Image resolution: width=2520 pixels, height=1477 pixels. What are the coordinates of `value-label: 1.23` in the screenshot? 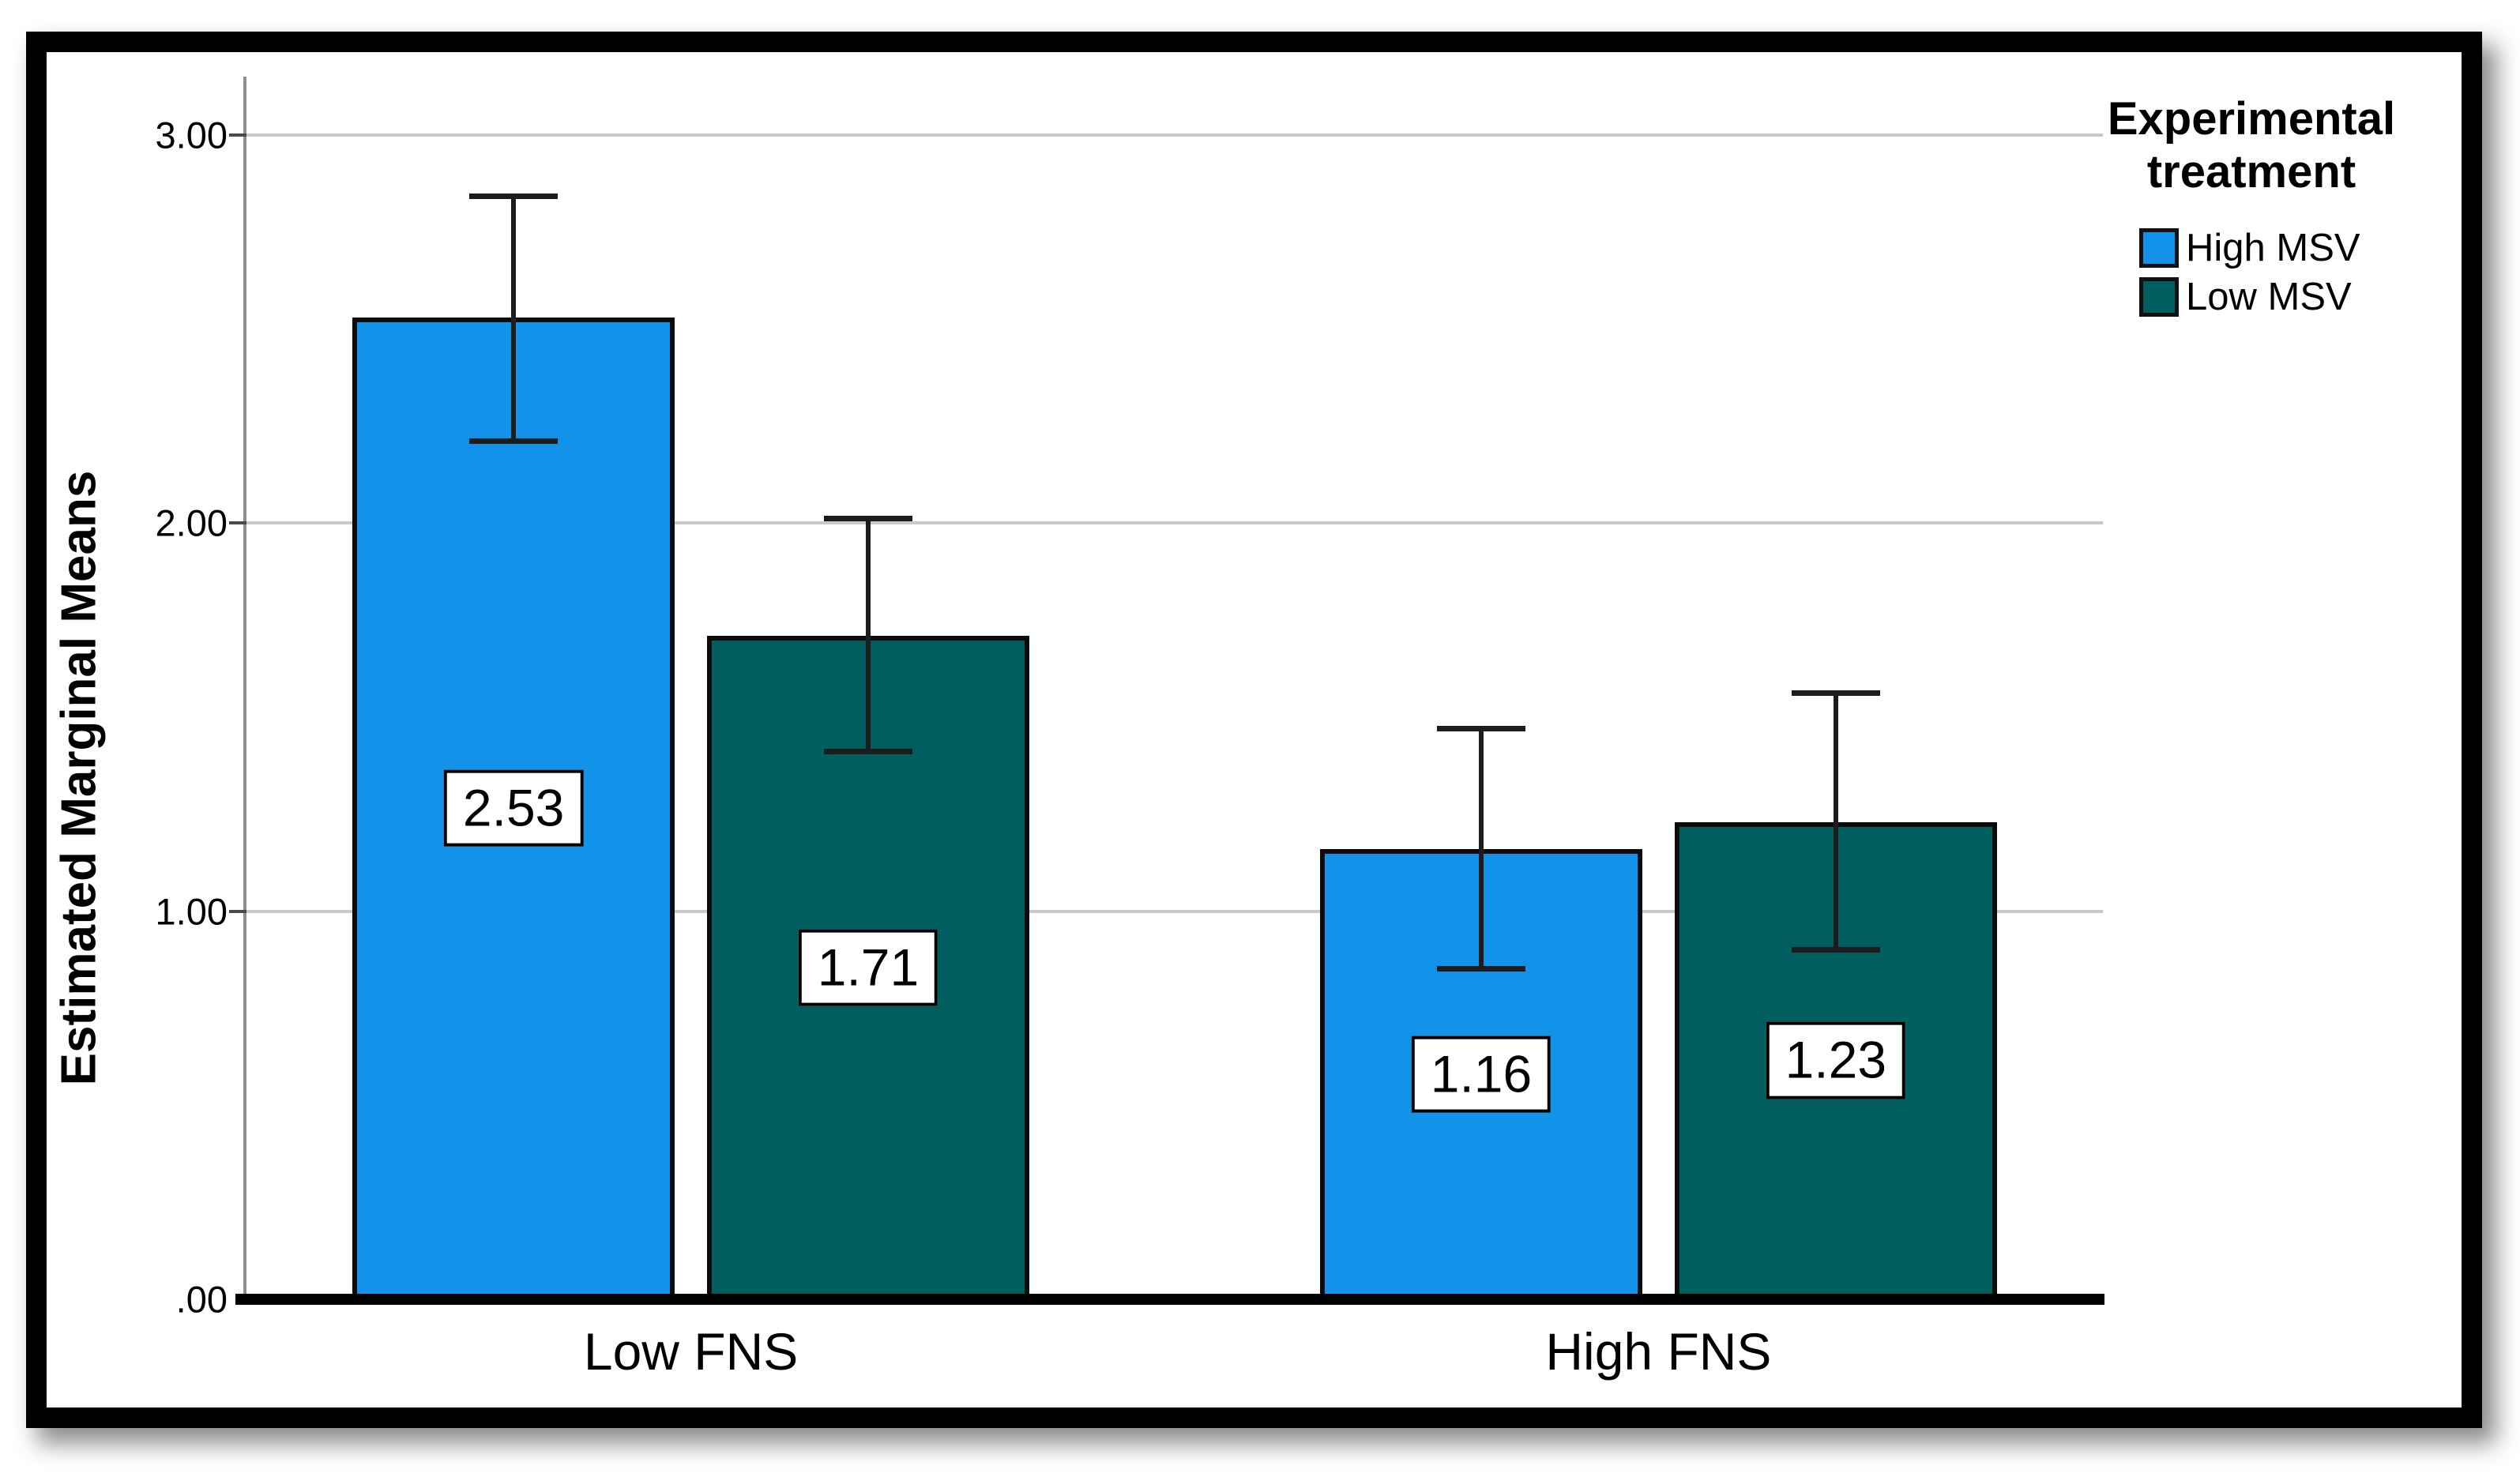 It's located at (1836, 1060).